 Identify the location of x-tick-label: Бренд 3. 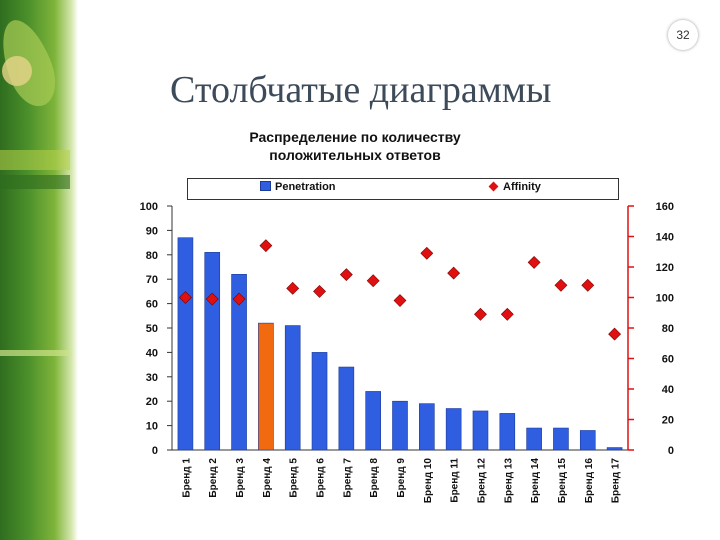
(240, 478).